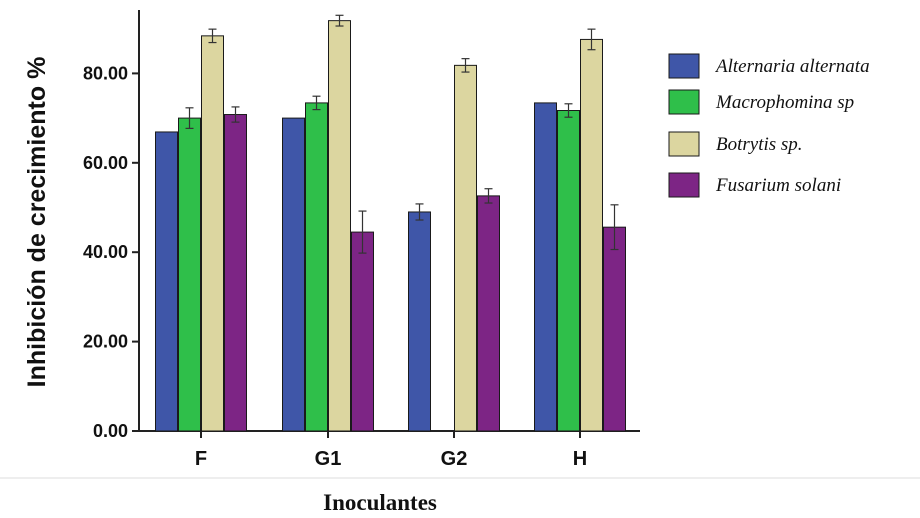 This screenshot has width=920, height=518. Describe the element at coordinates (110, 431) in the screenshot. I see `y-tick-label: 0.00` at that location.